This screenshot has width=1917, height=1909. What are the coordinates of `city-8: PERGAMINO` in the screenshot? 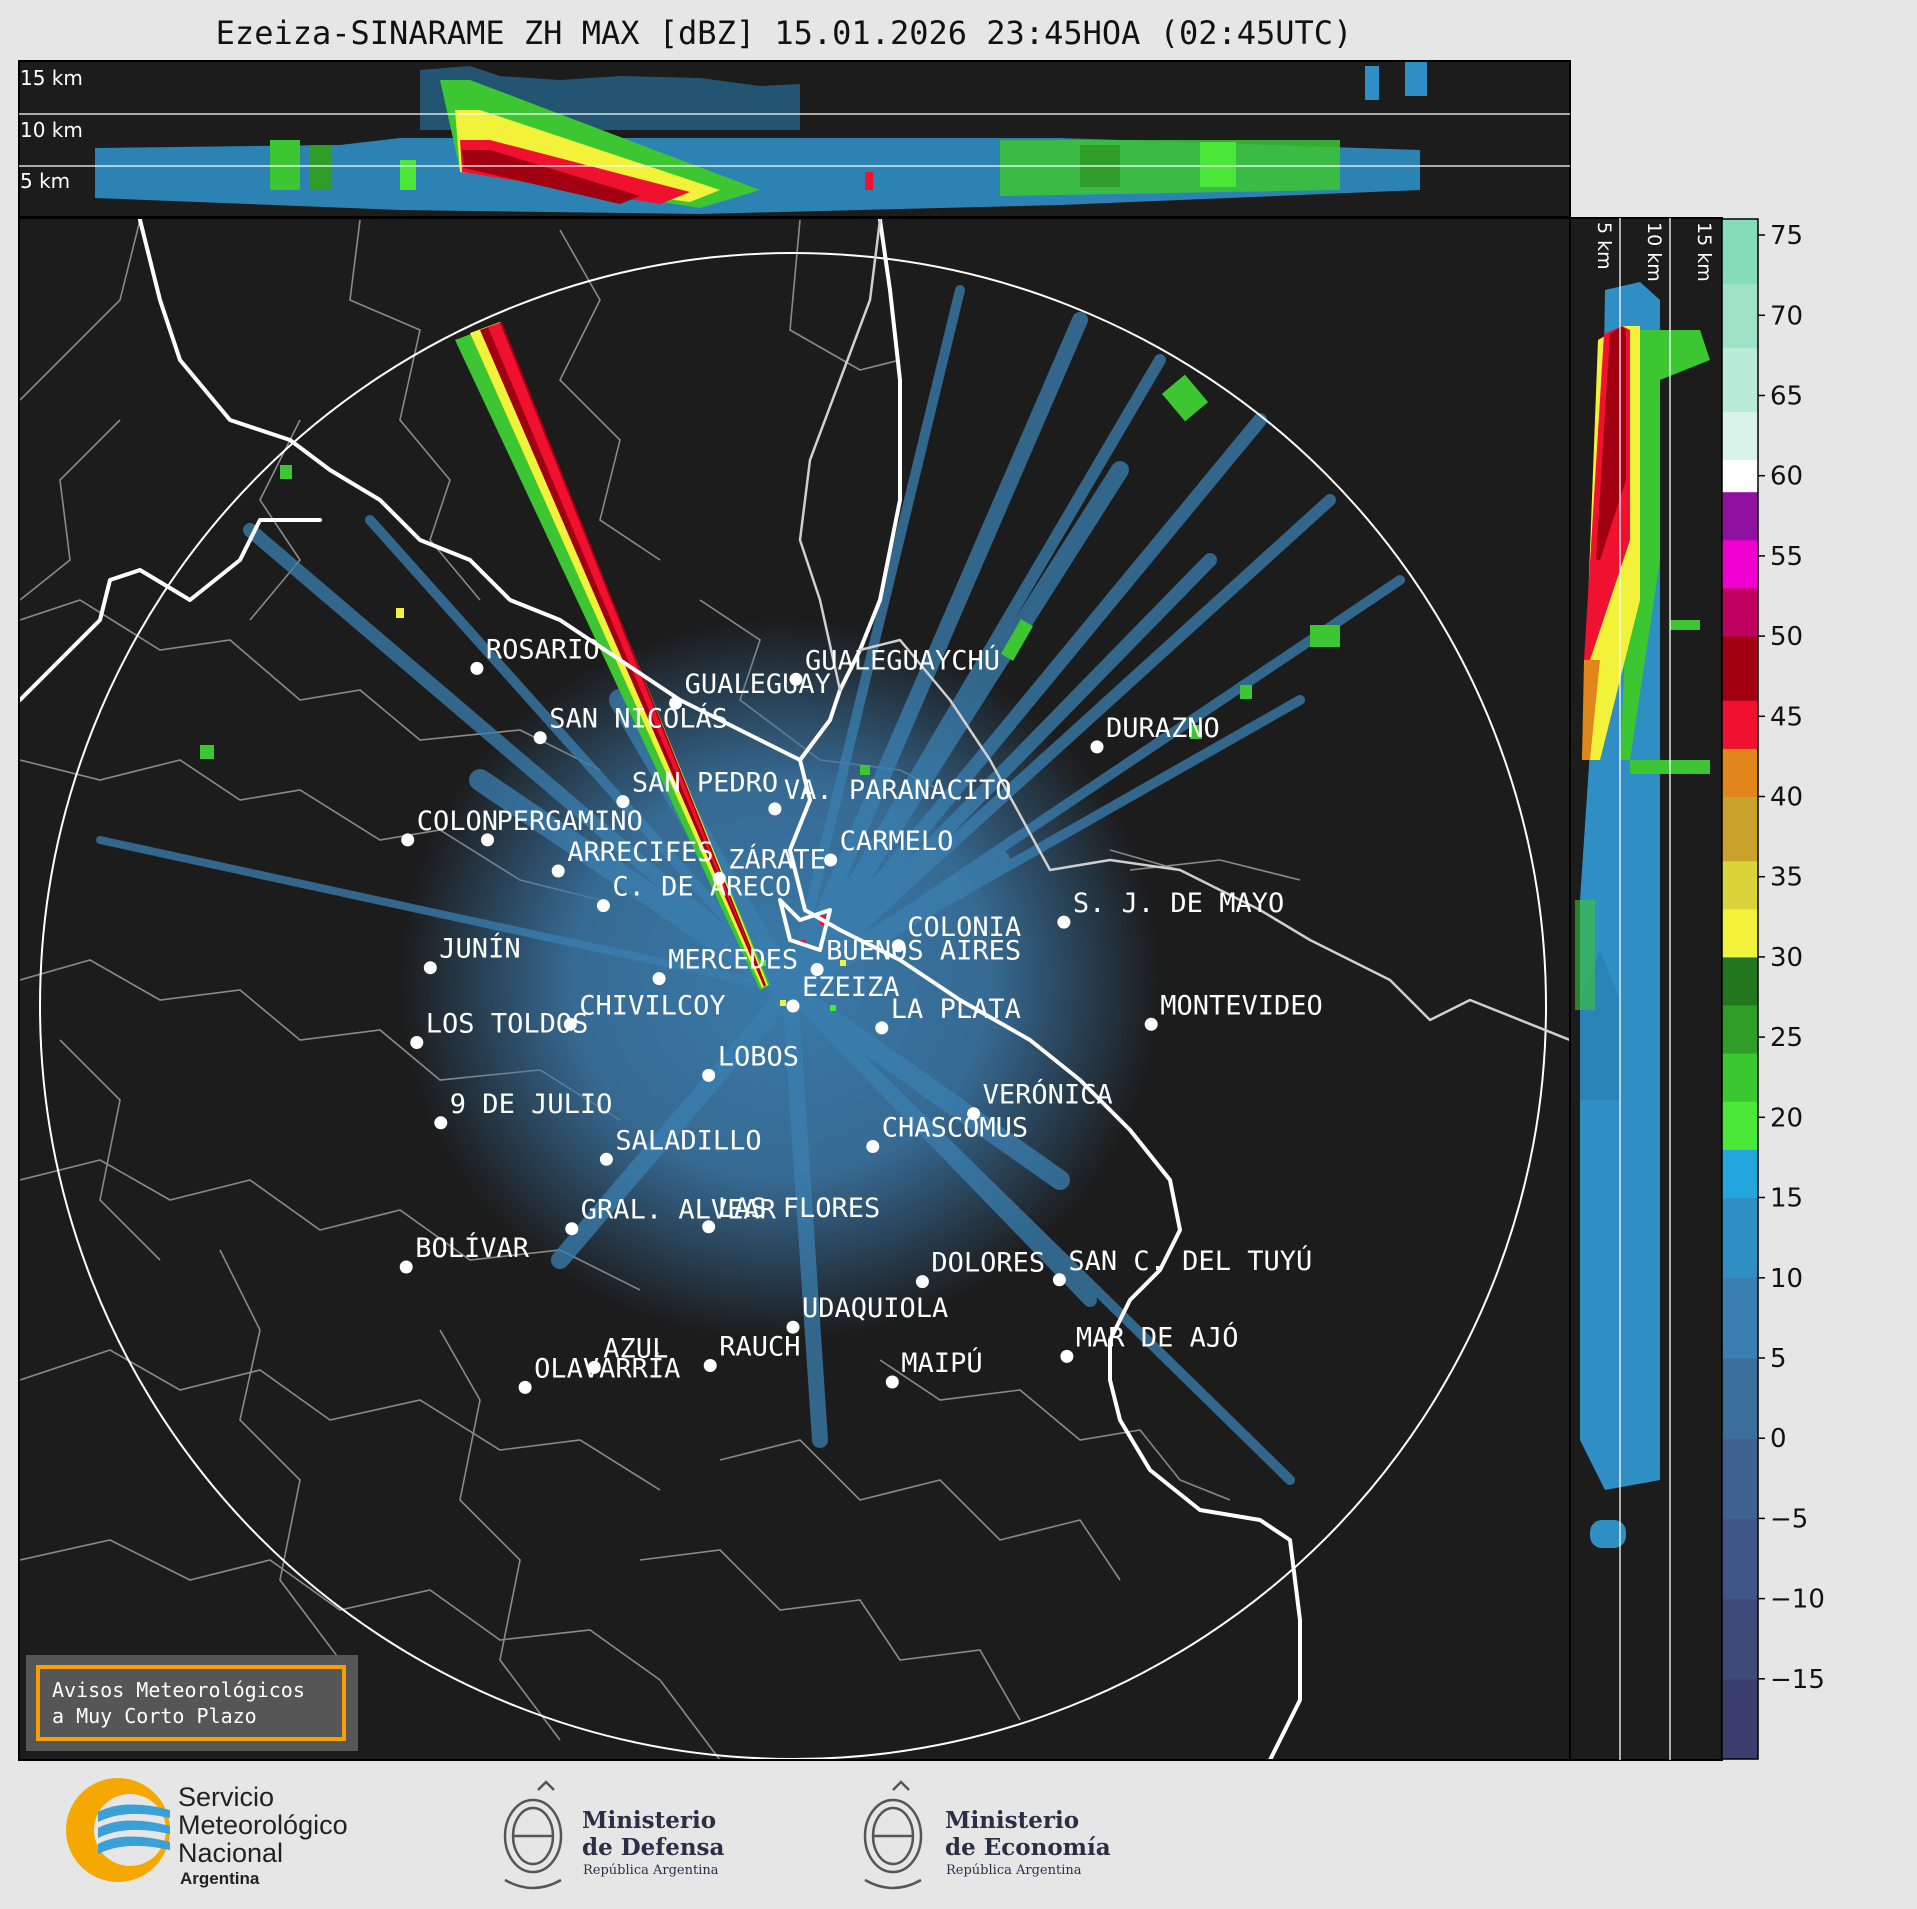 It's located at (562, 826).